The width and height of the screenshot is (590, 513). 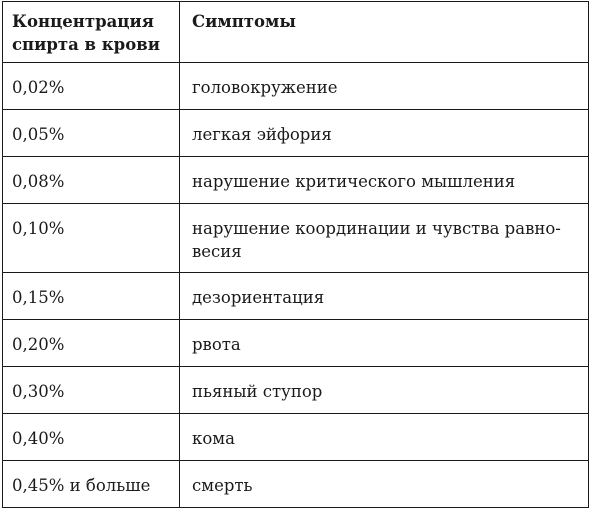 I want to click on symptom-cell: кома, so click(x=384, y=437).